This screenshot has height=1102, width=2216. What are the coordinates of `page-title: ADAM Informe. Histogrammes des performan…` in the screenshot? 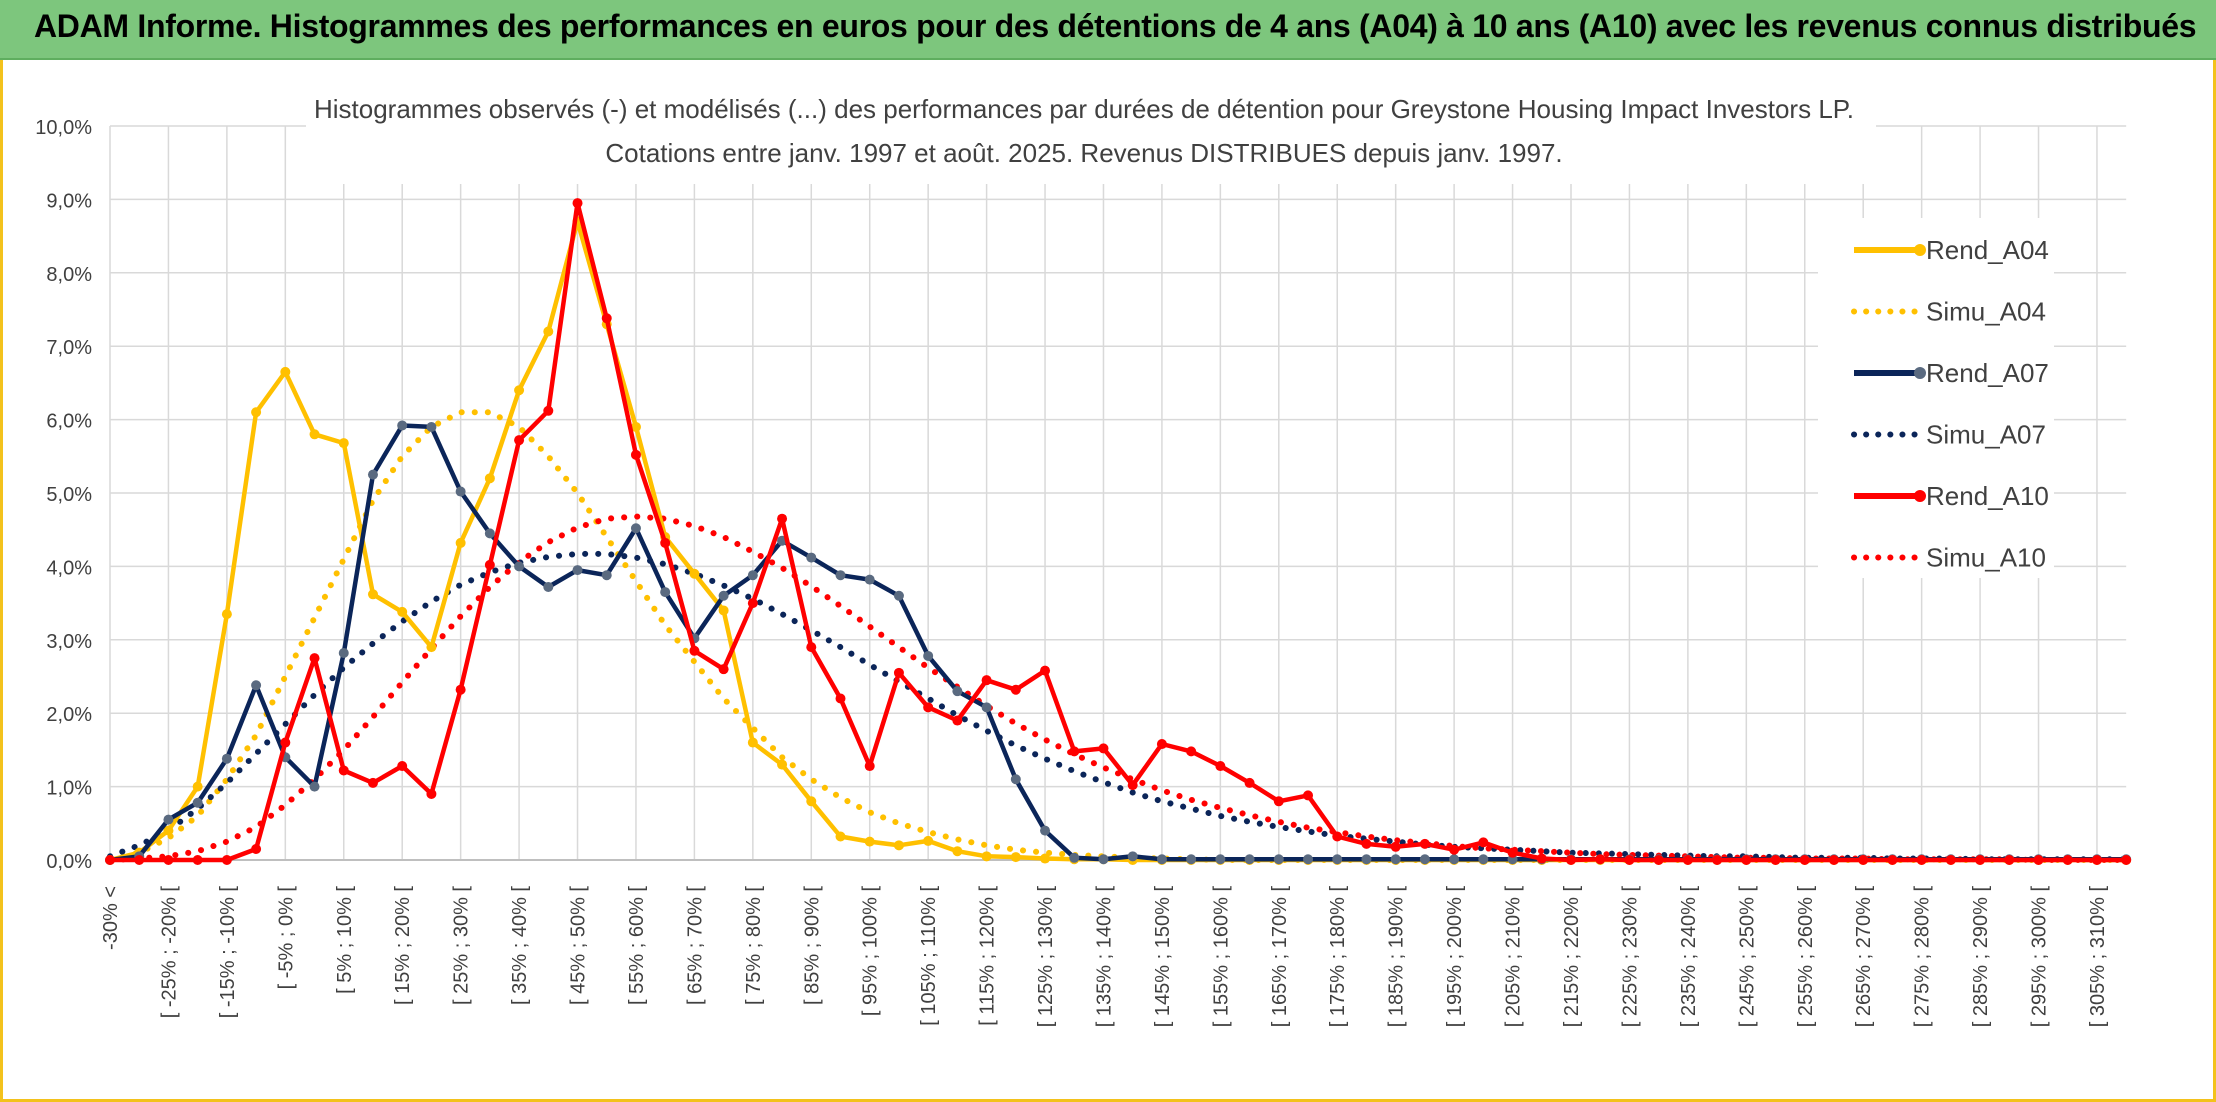 It's located at (1115, 26).